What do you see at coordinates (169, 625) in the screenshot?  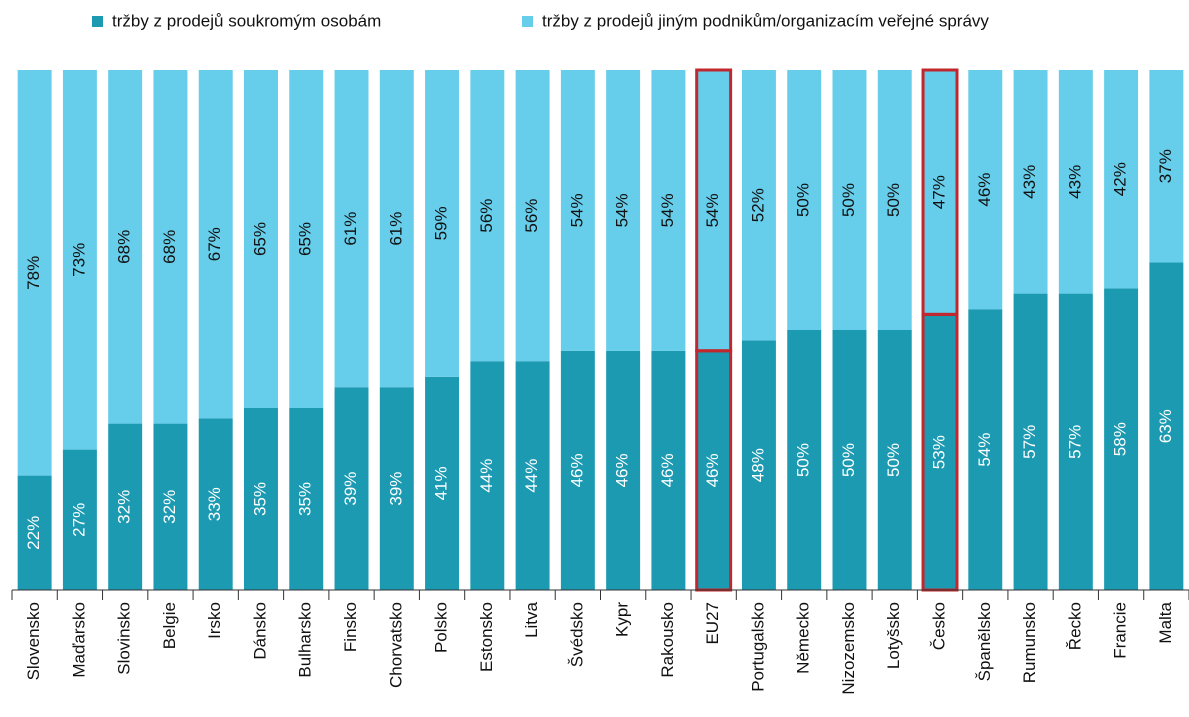 I see `x-tick-label: Belgie` at bounding box center [169, 625].